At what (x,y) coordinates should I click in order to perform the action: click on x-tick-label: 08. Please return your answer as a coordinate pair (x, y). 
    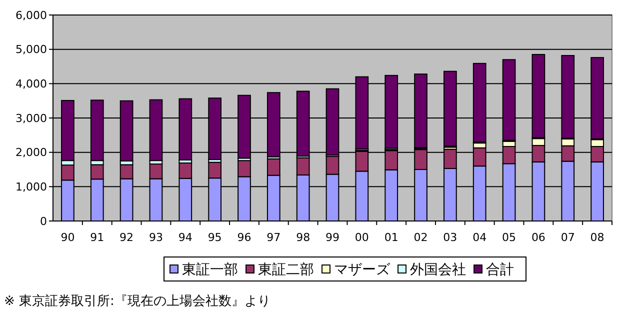
    Looking at the image, I should click on (597, 237).